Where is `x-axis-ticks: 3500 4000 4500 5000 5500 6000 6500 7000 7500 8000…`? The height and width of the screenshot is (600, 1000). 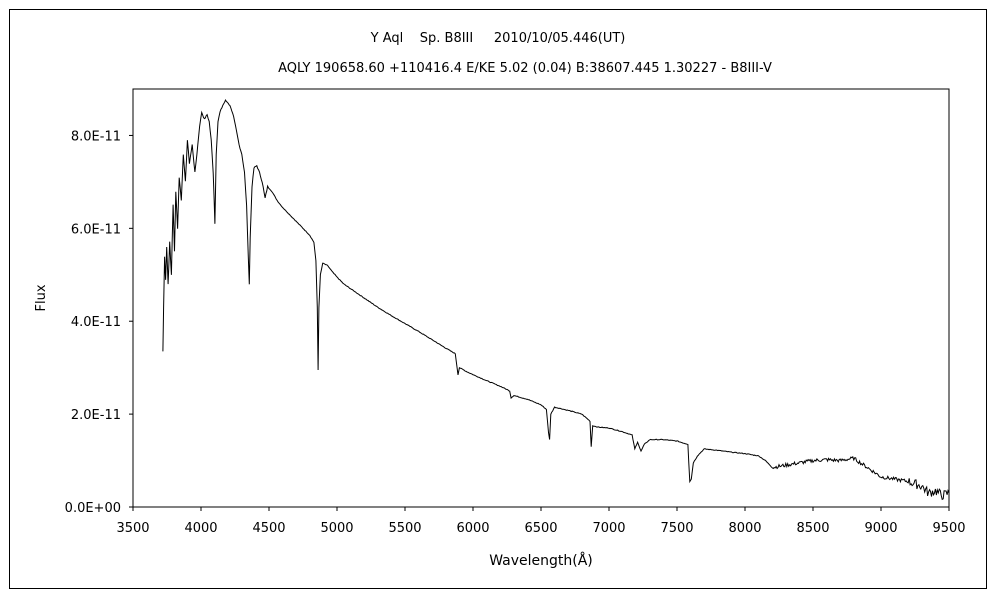
x-axis-ticks: 3500 4000 4500 5000 5500 6000 6500 7000 7500 8000… is located at coordinates (541, 521).